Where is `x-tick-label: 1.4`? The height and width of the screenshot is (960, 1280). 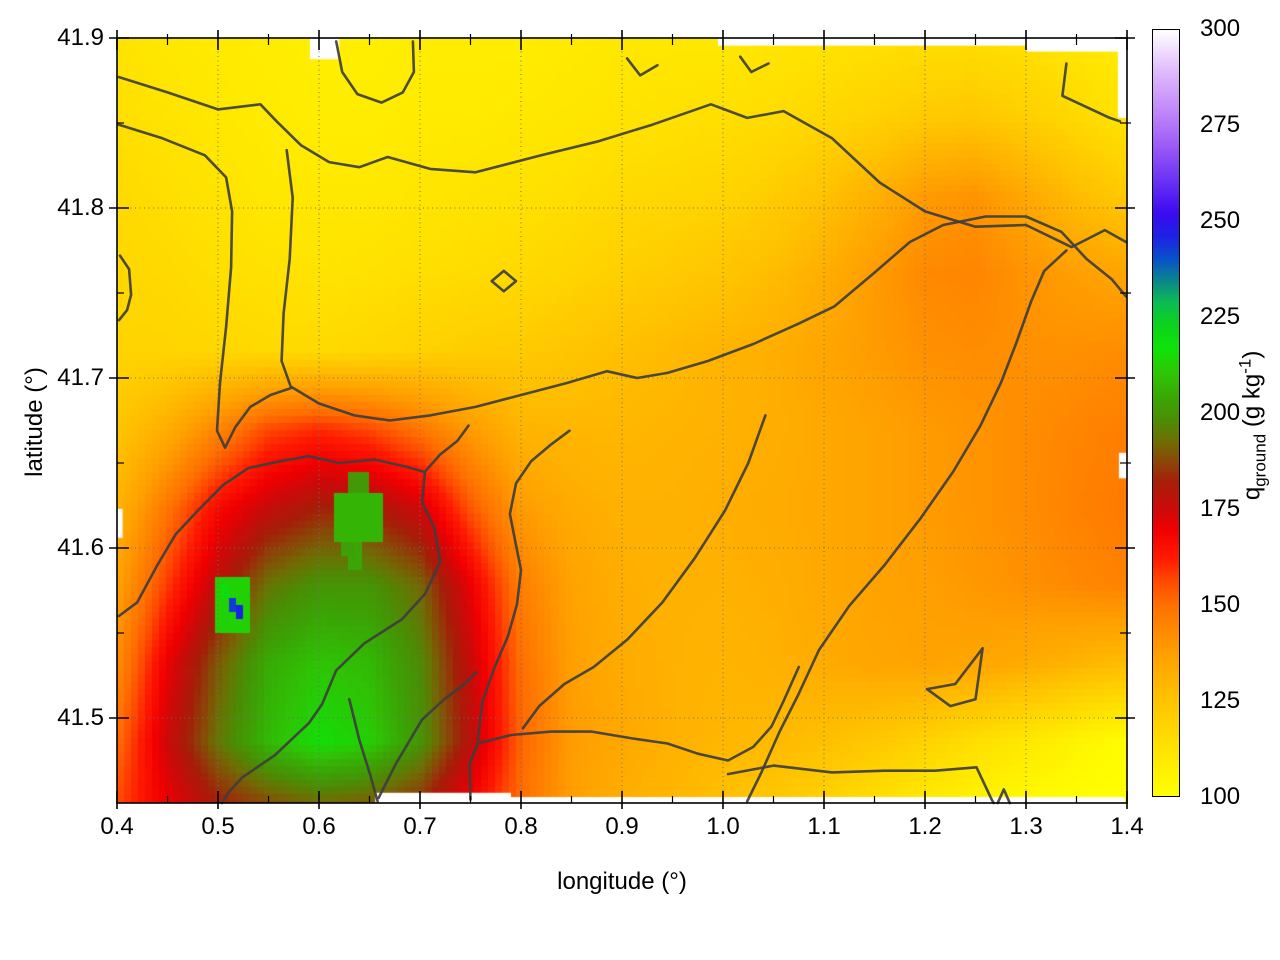 x-tick-label: 1.4 is located at coordinates (1127, 826).